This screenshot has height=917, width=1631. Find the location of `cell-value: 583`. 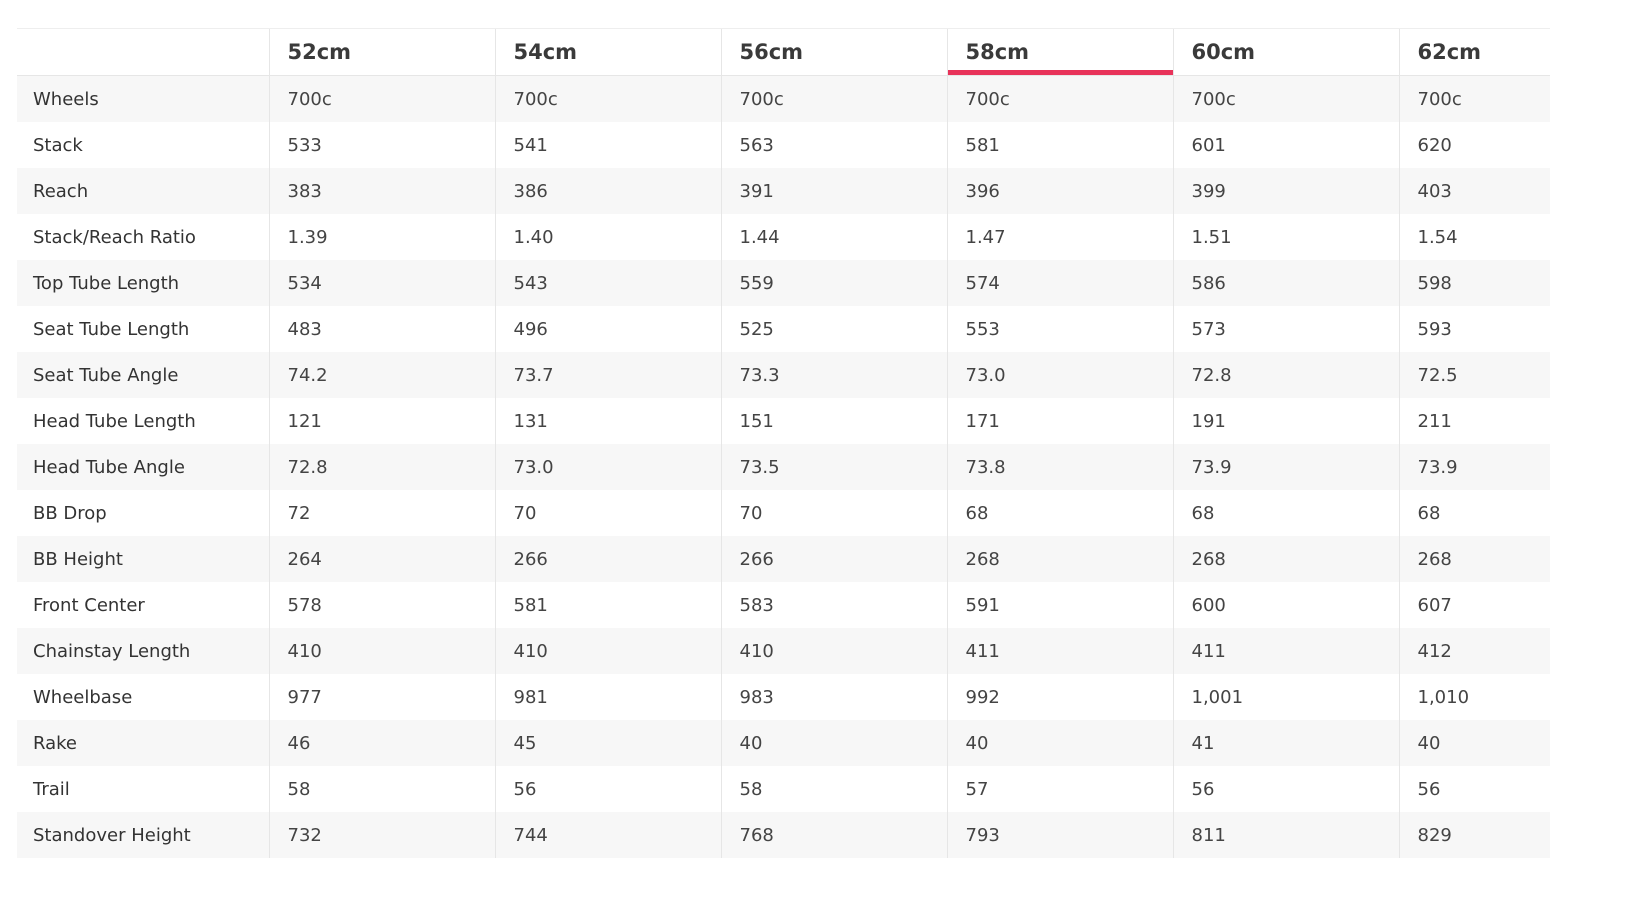

cell-value: 583 is located at coordinates (833, 605).